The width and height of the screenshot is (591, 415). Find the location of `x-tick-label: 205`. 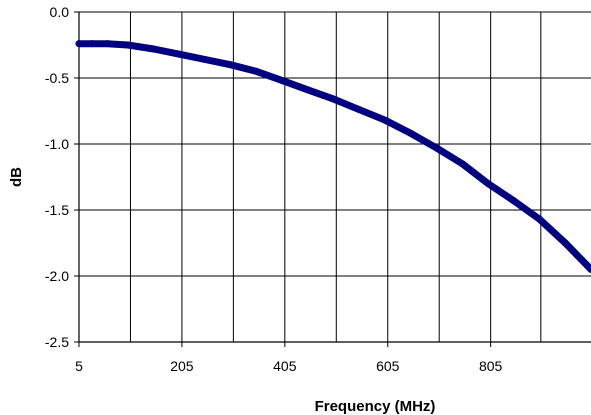

x-tick-label: 205 is located at coordinates (182, 366).